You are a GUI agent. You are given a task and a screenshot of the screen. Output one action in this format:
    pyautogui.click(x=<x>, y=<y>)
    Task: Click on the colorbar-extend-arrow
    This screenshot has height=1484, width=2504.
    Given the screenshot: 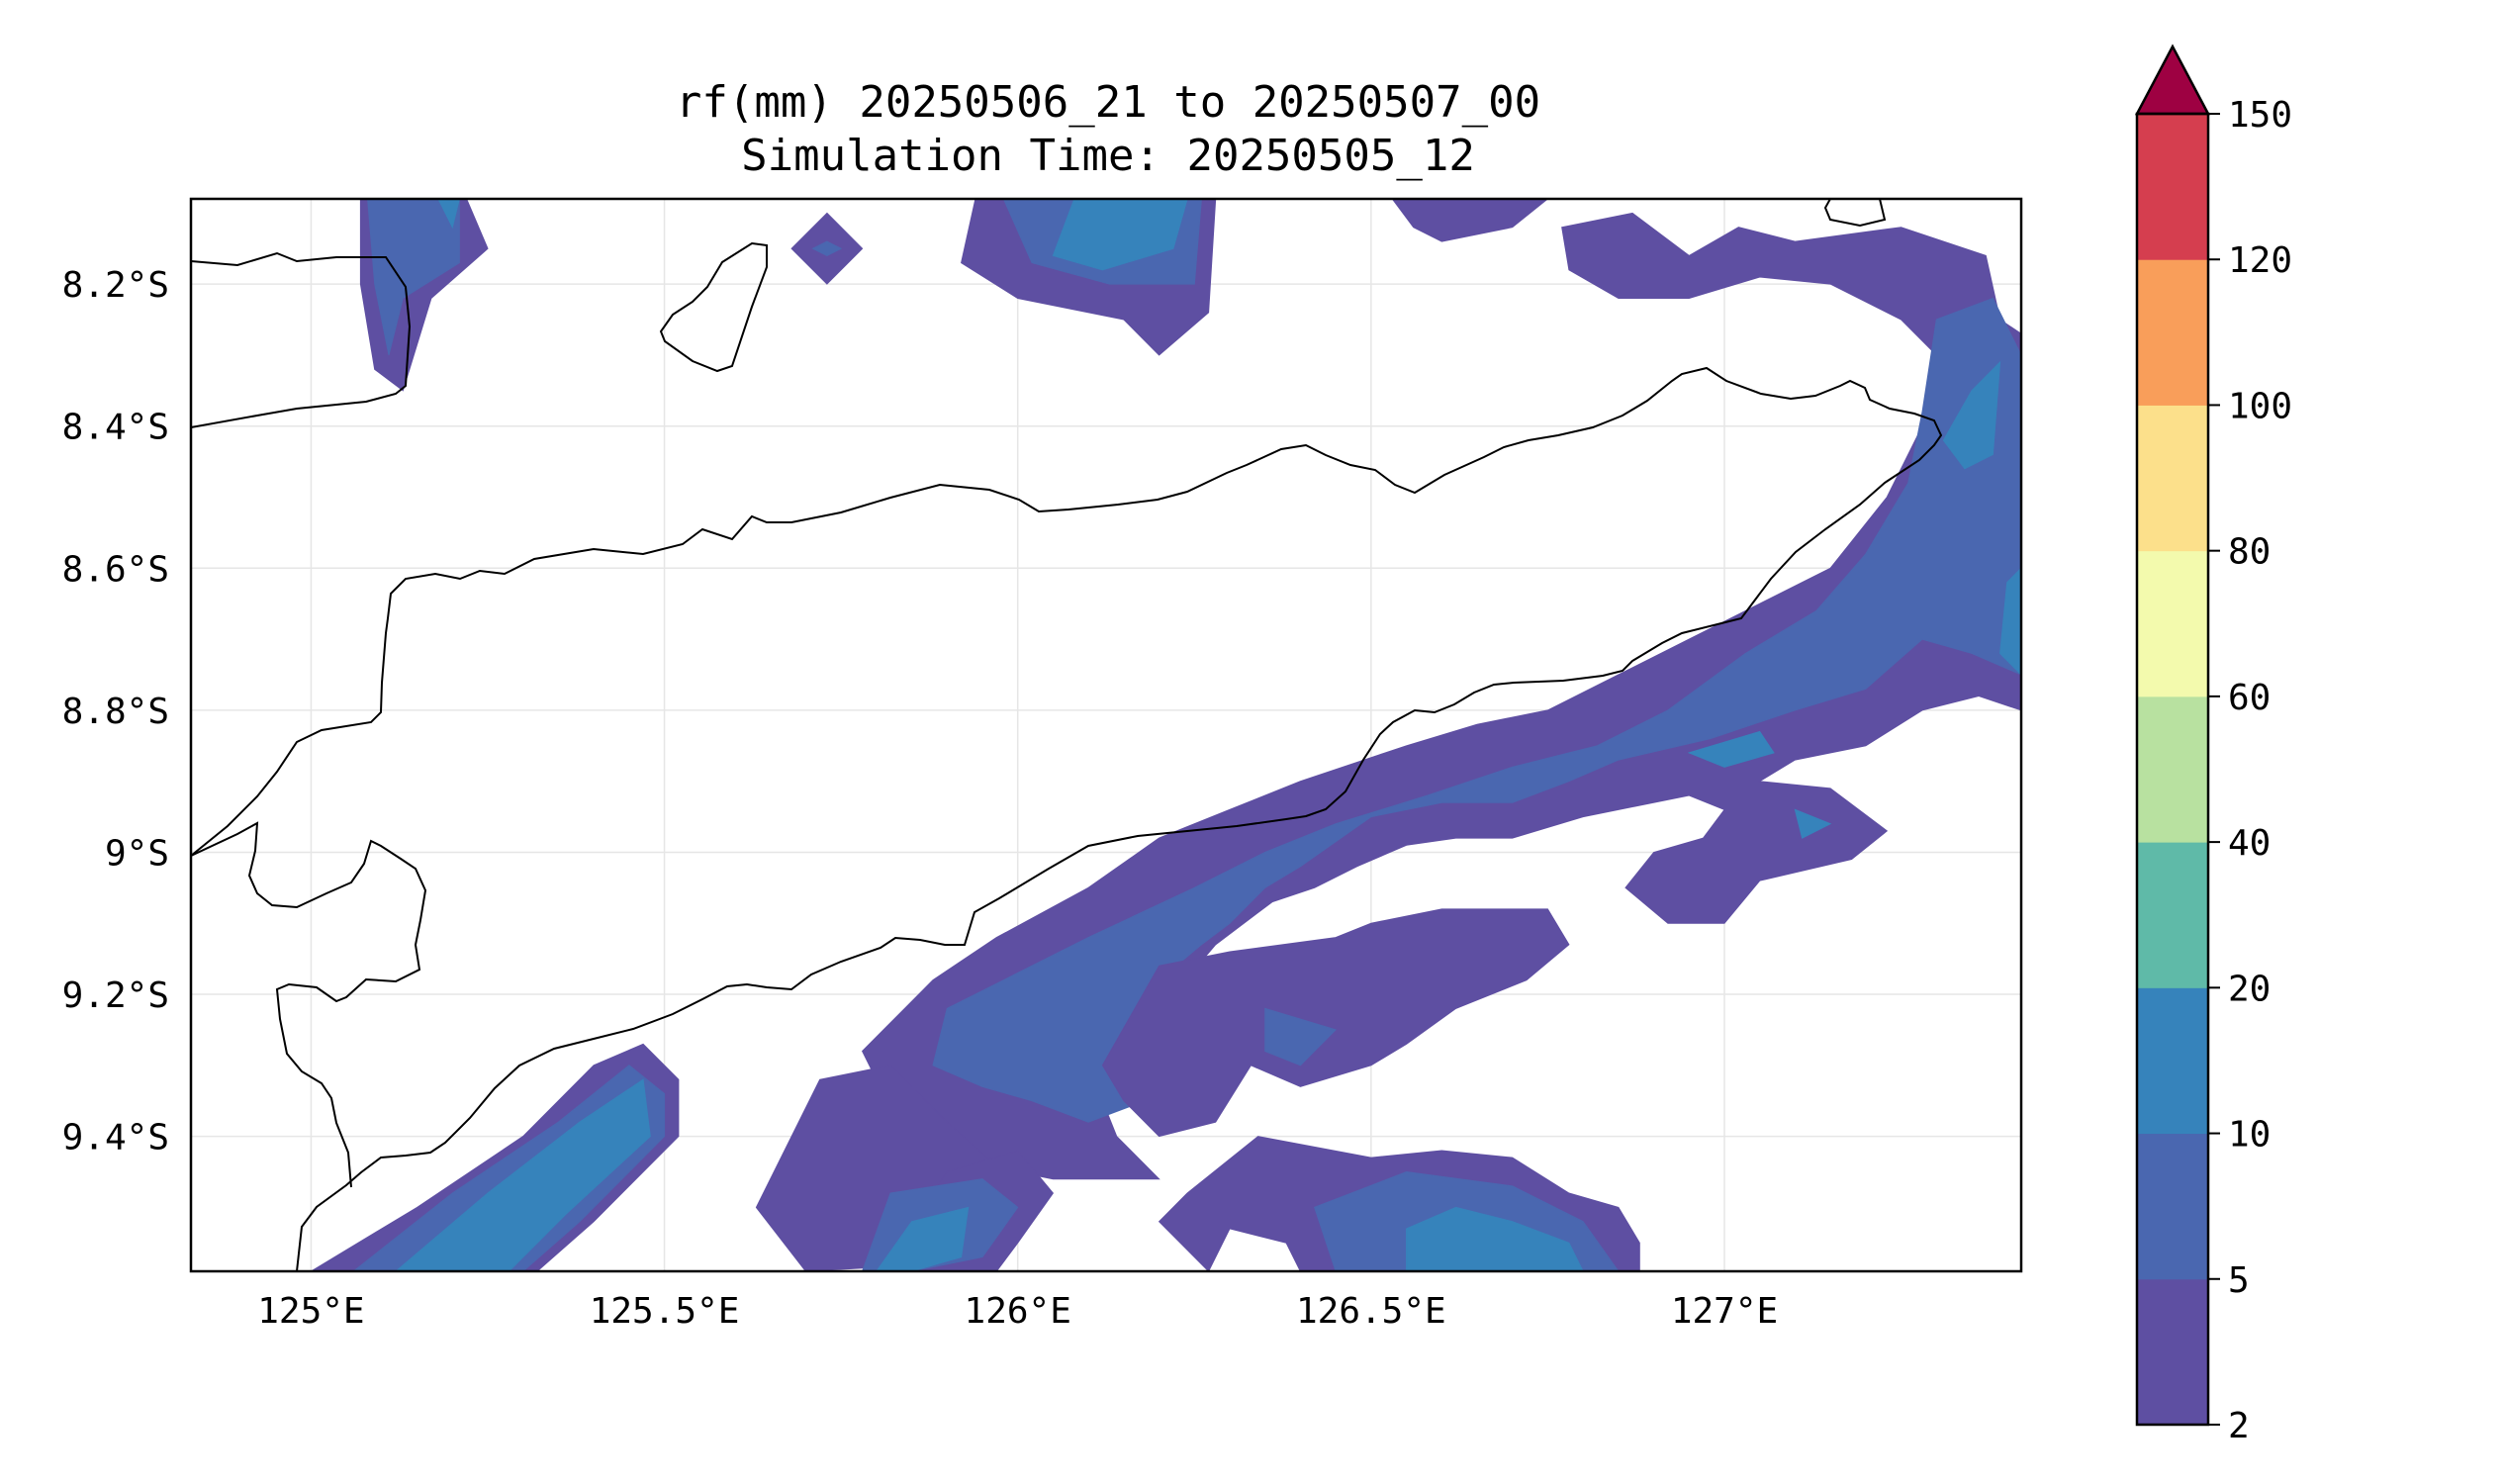 What is the action you would take?
    pyautogui.click(x=2172, y=80)
    